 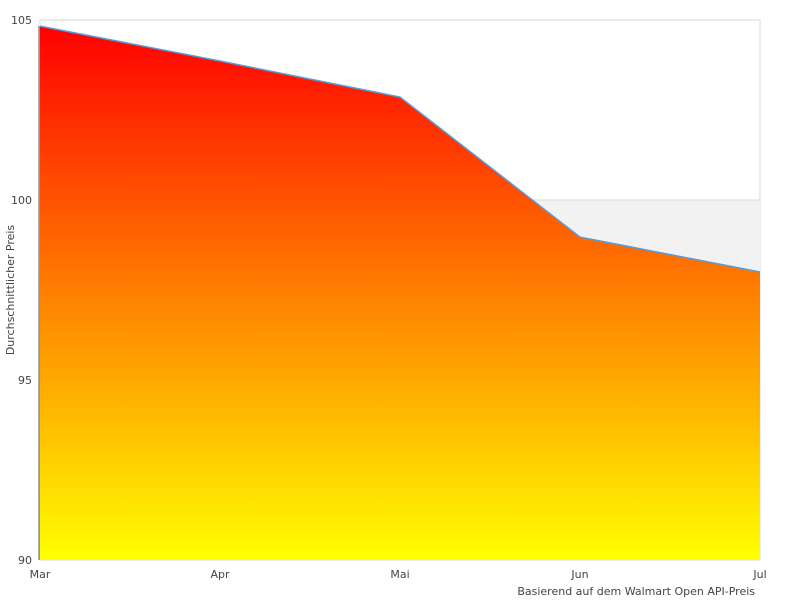 What do you see at coordinates (40, 574) in the screenshot?
I see `x-tick-label: Mar` at bounding box center [40, 574].